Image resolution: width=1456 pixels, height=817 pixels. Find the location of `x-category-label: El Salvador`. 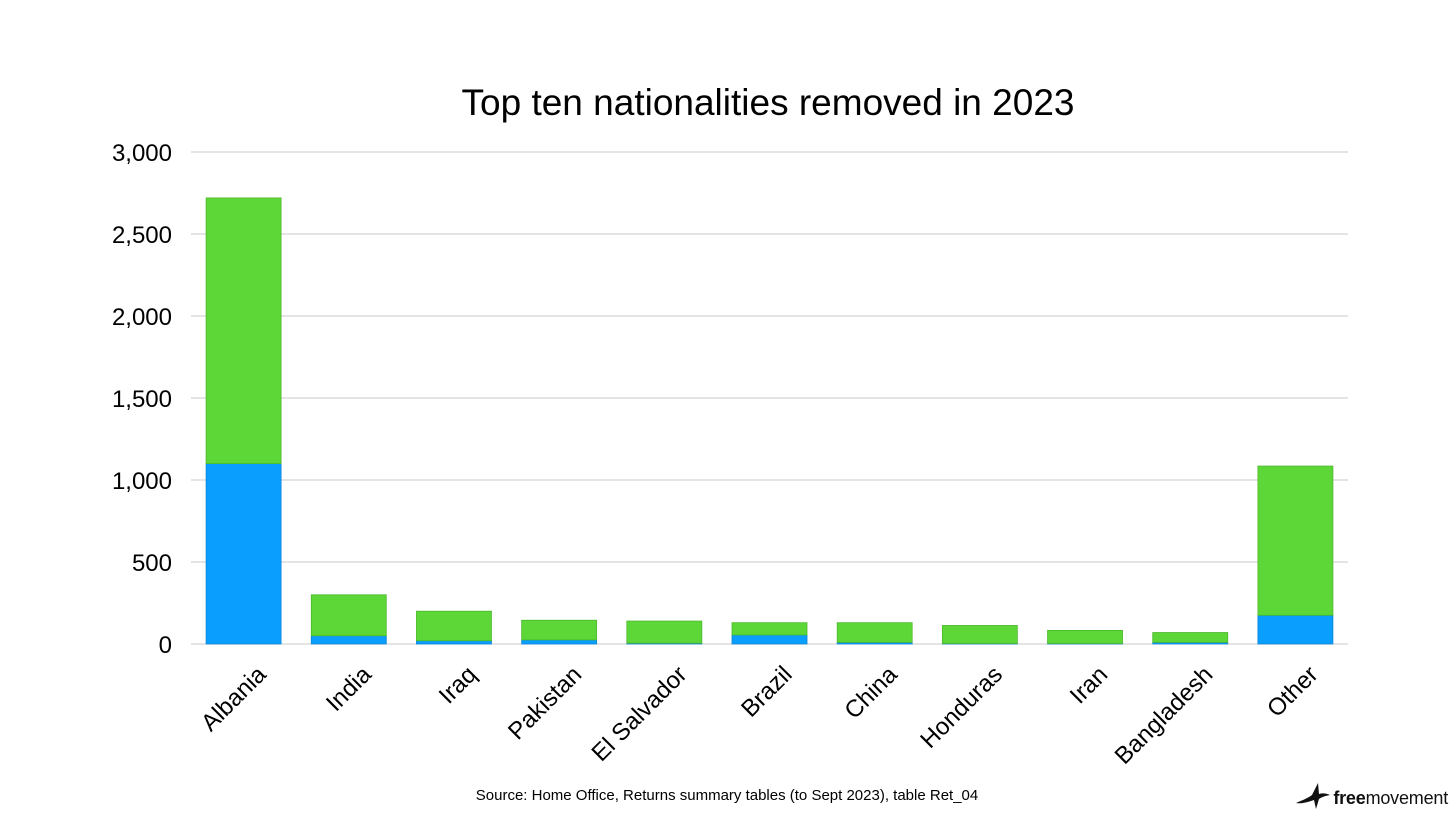

x-category-label: El Salvador is located at coordinates (640, 714).